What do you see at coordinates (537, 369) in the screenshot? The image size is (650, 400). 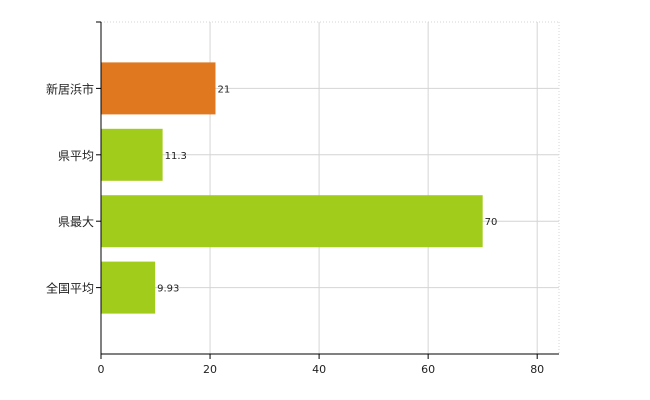 I see `x-tick-label-4: 80` at bounding box center [537, 369].